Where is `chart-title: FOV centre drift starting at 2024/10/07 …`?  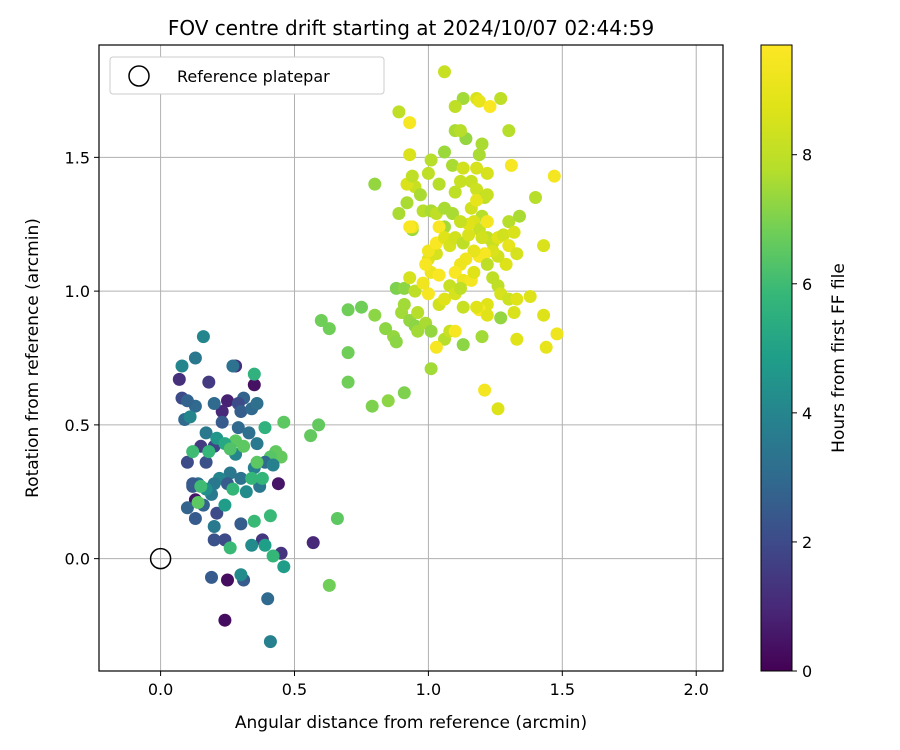 chart-title: FOV centre drift starting at 2024/10/07 … is located at coordinates (411, 28).